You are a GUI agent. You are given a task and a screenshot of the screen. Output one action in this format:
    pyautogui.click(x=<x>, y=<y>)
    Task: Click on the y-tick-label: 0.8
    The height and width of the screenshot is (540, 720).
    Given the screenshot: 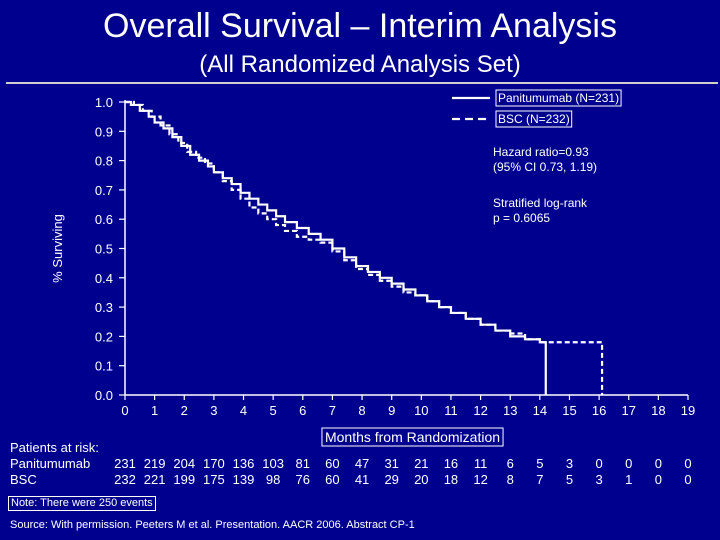 What is the action you would take?
    pyautogui.click(x=104, y=161)
    